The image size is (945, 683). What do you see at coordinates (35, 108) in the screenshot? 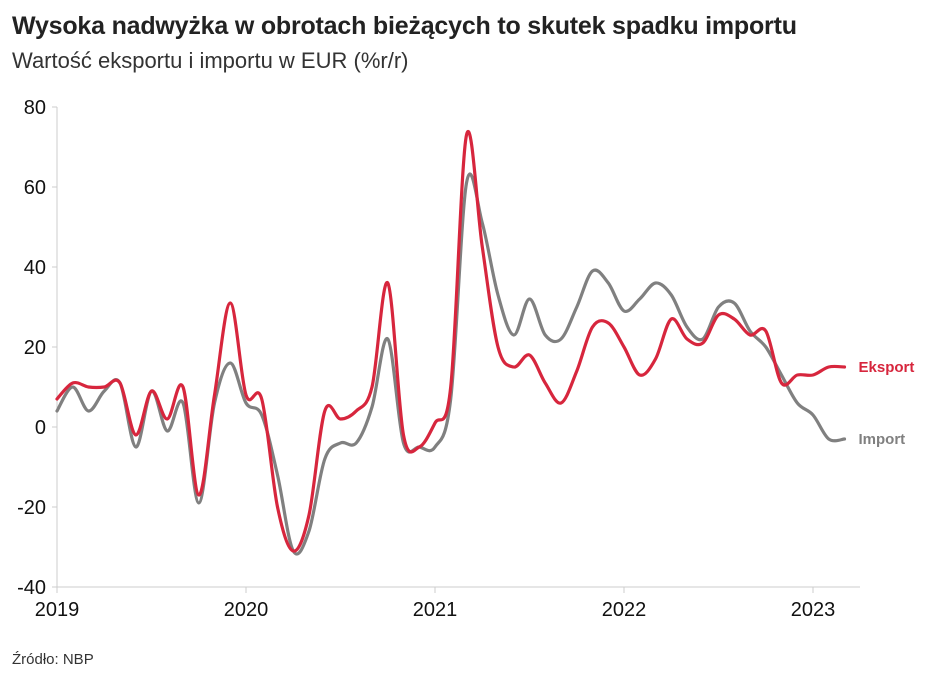
I see `y-tick-label: 80` at bounding box center [35, 108].